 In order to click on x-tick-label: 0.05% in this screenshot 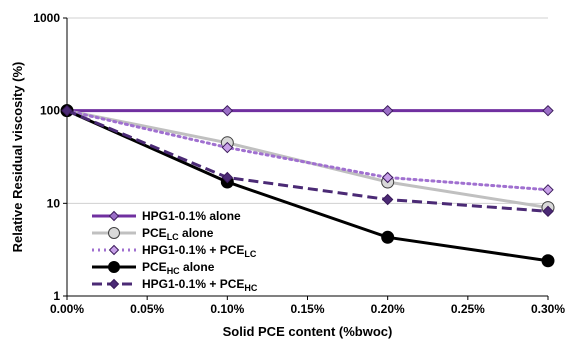, I will do `click(147, 309)`.